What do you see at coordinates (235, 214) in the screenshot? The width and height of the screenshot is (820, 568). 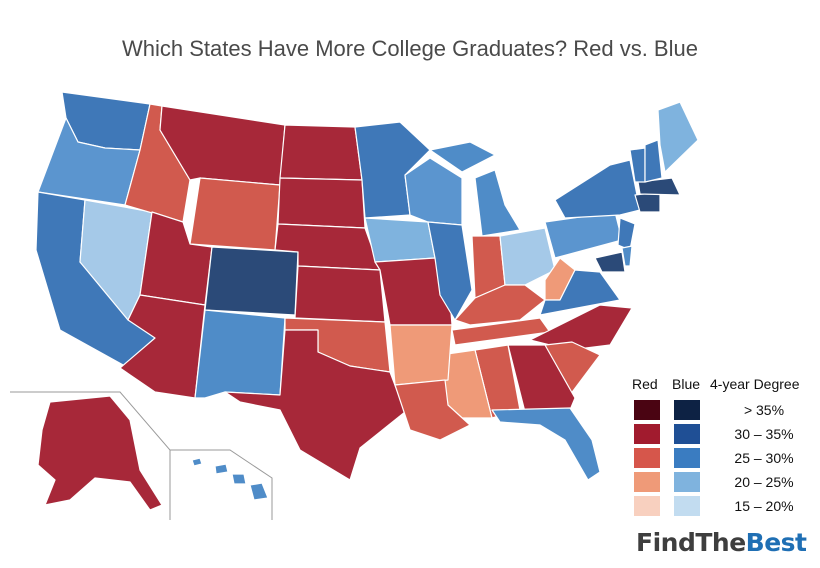 I see `state-wyoming` at bounding box center [235, 214].